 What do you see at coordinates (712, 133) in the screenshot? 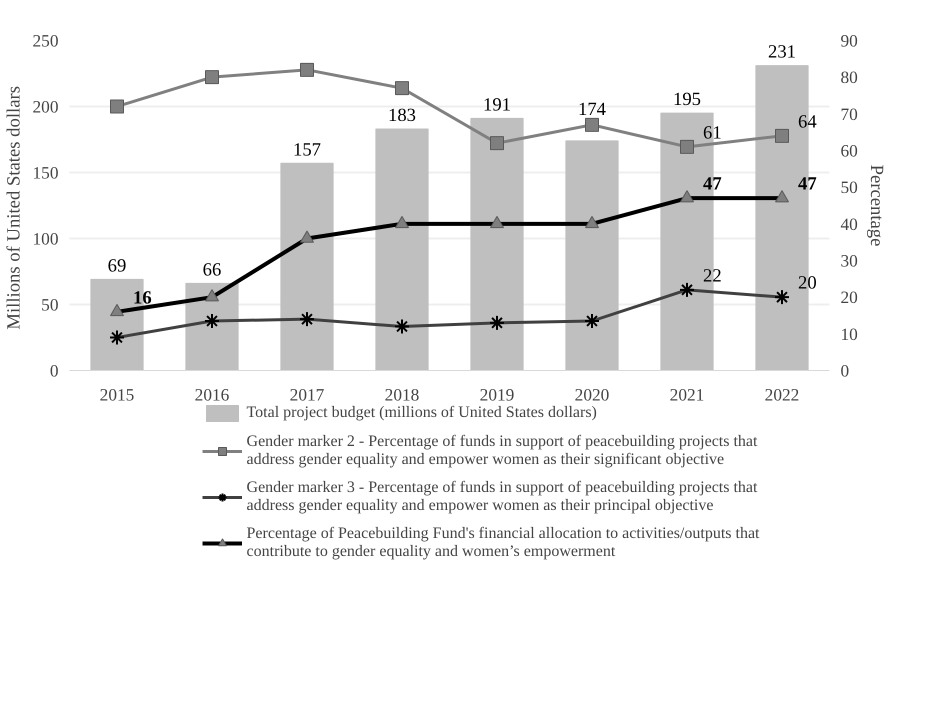
I see `data-label: 61` at bounding box center [712, 133].